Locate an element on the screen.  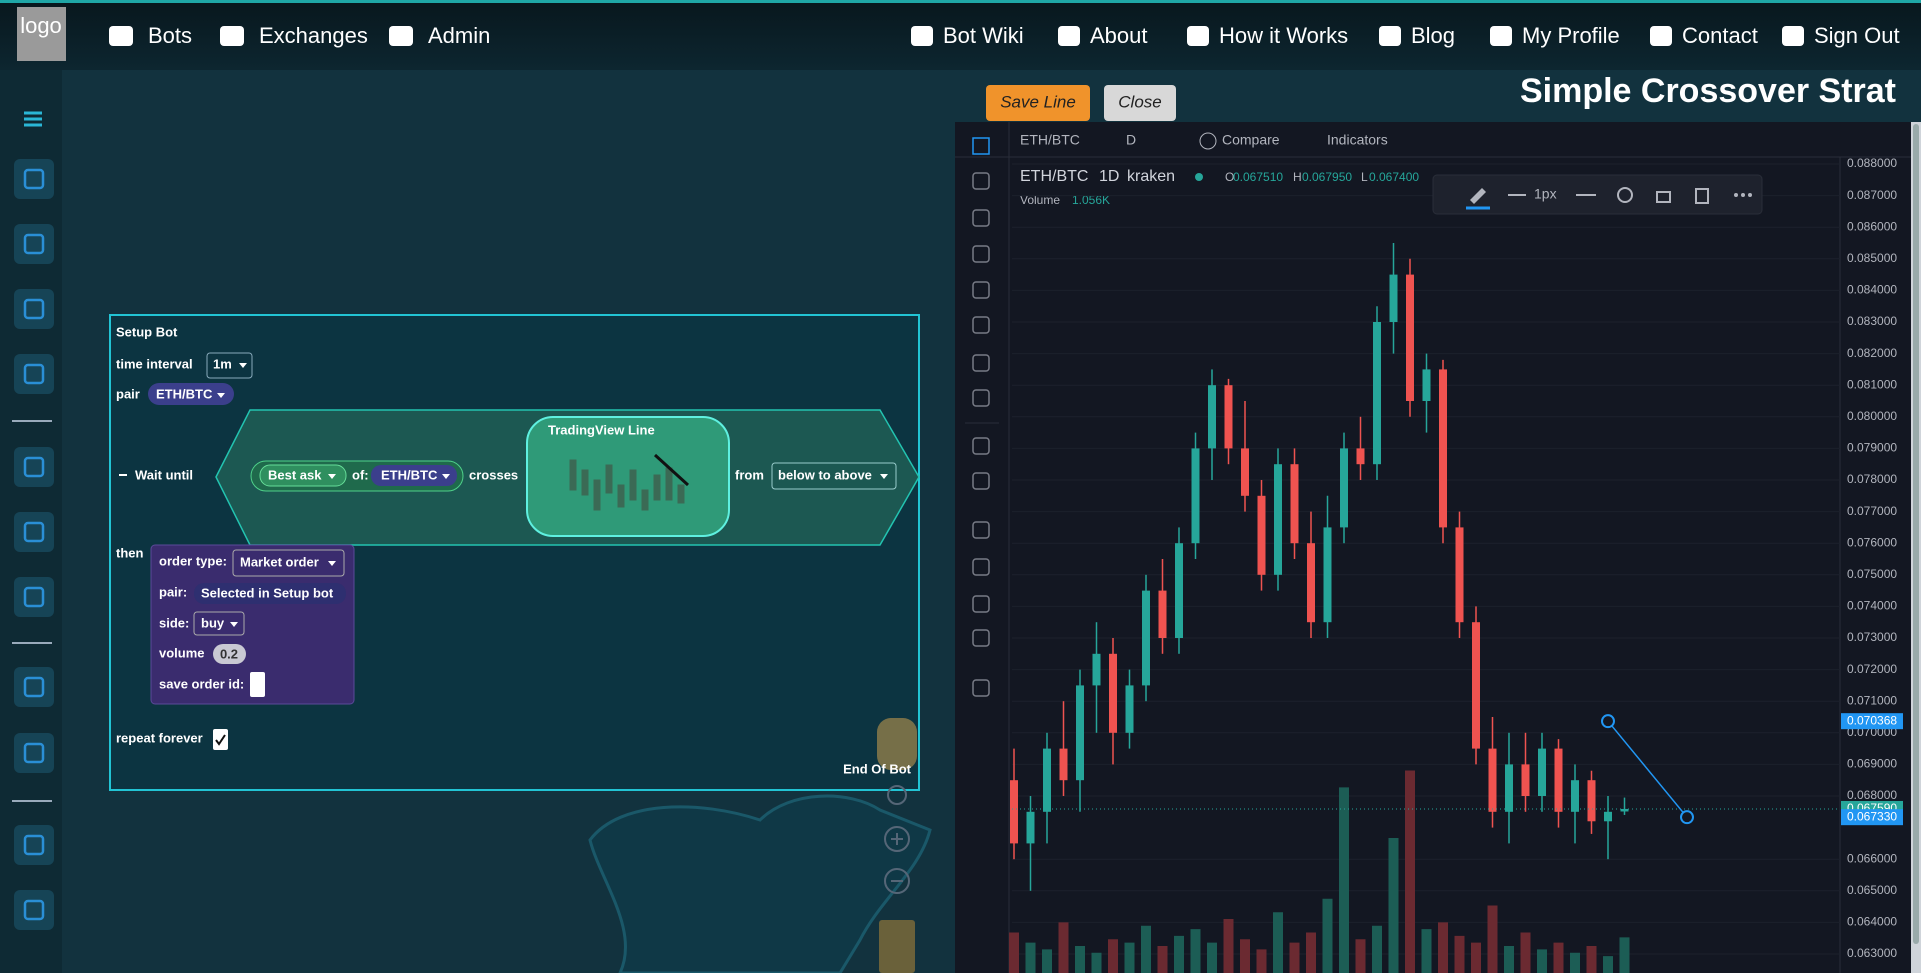
line-width: 1px is located at coordinates (1545, 194).